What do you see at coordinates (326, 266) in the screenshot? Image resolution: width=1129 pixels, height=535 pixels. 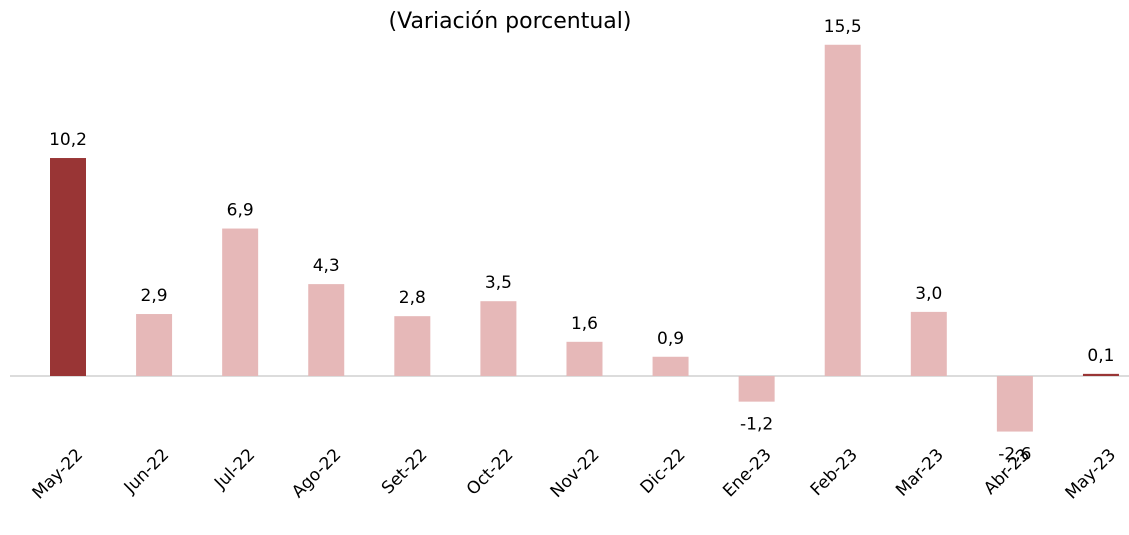 I see `value-label: 4,3` at bounding box center [326, 266].